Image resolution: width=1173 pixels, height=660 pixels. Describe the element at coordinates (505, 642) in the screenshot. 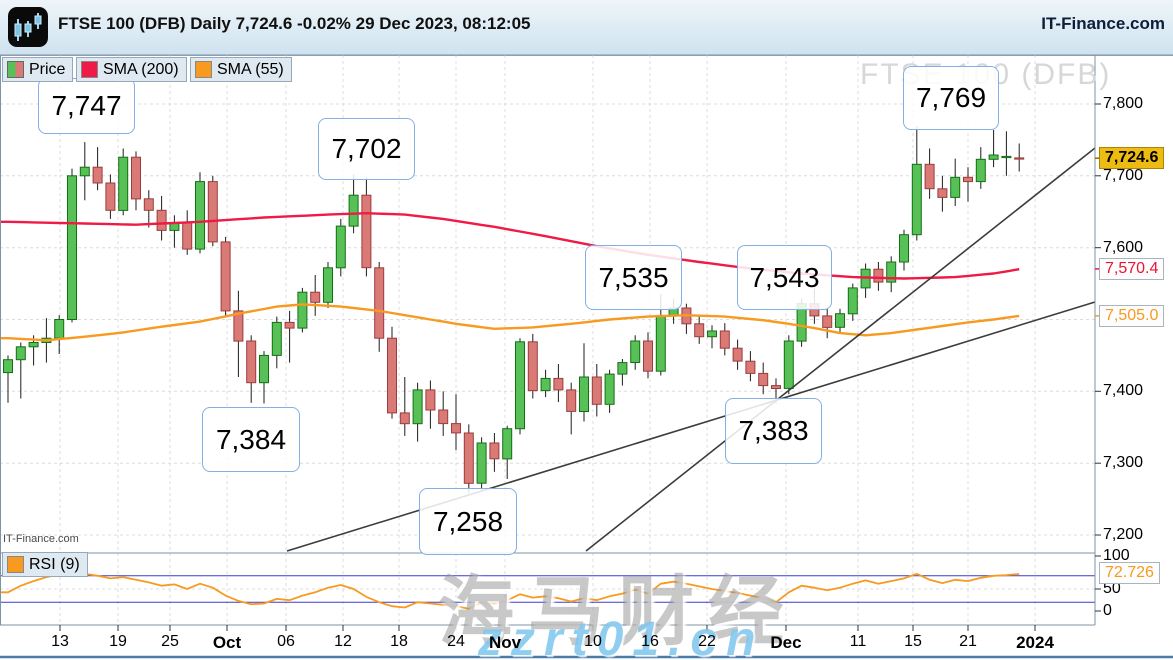

I see `x-axis-label-nov: Nov` at that location.